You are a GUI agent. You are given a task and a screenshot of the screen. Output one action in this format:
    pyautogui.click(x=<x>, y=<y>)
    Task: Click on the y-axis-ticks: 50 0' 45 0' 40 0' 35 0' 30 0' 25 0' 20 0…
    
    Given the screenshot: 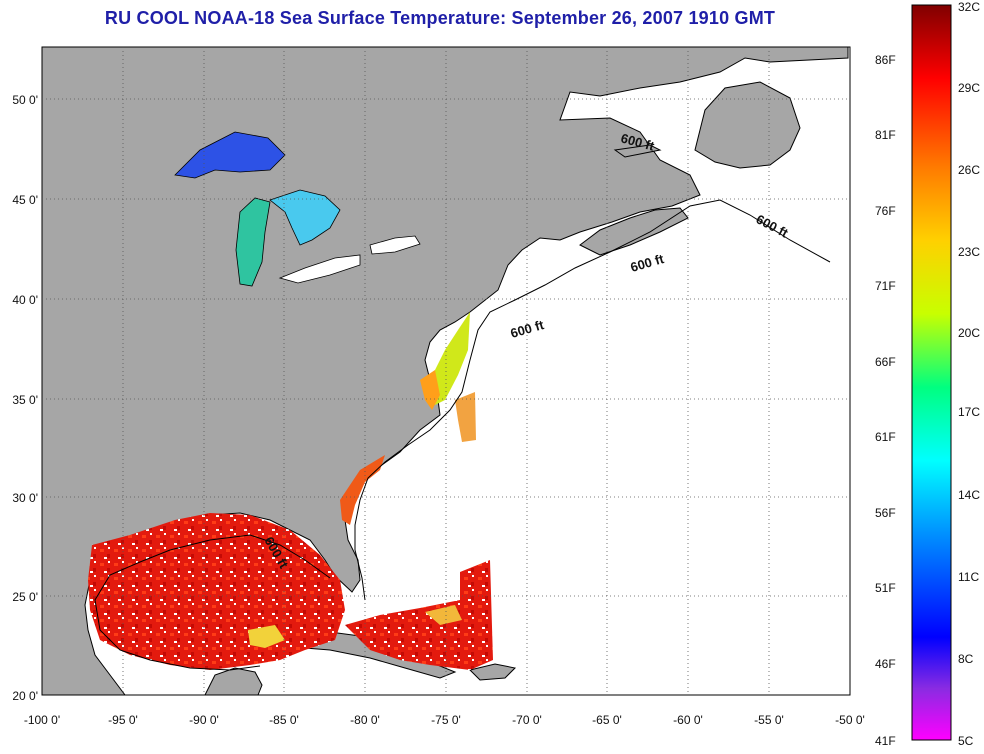 What is the action you would take?
    pyautogui.click(x=25, y=398)
    